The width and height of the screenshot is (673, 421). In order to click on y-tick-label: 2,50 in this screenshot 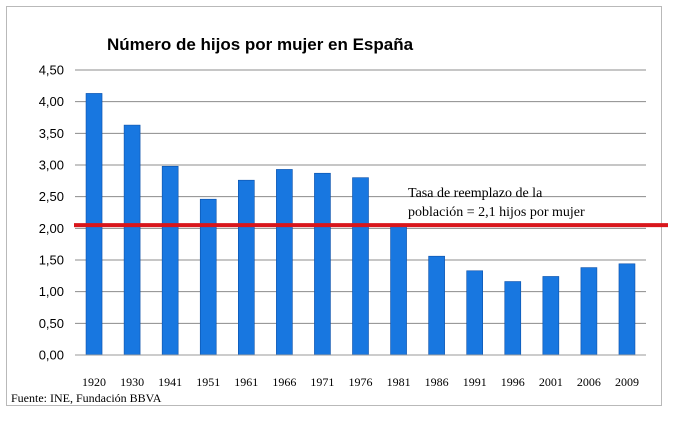, I will do `click(51, 196)`.